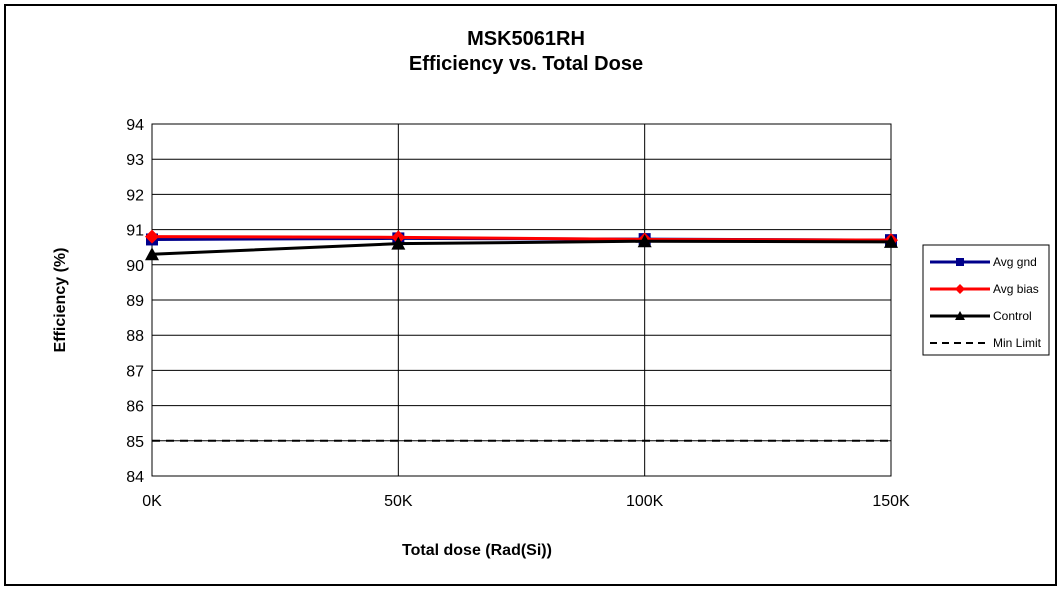  Describe the element at coordinates (135, 266) in the screenshot. I see `y-tick-label: 90` at that location.